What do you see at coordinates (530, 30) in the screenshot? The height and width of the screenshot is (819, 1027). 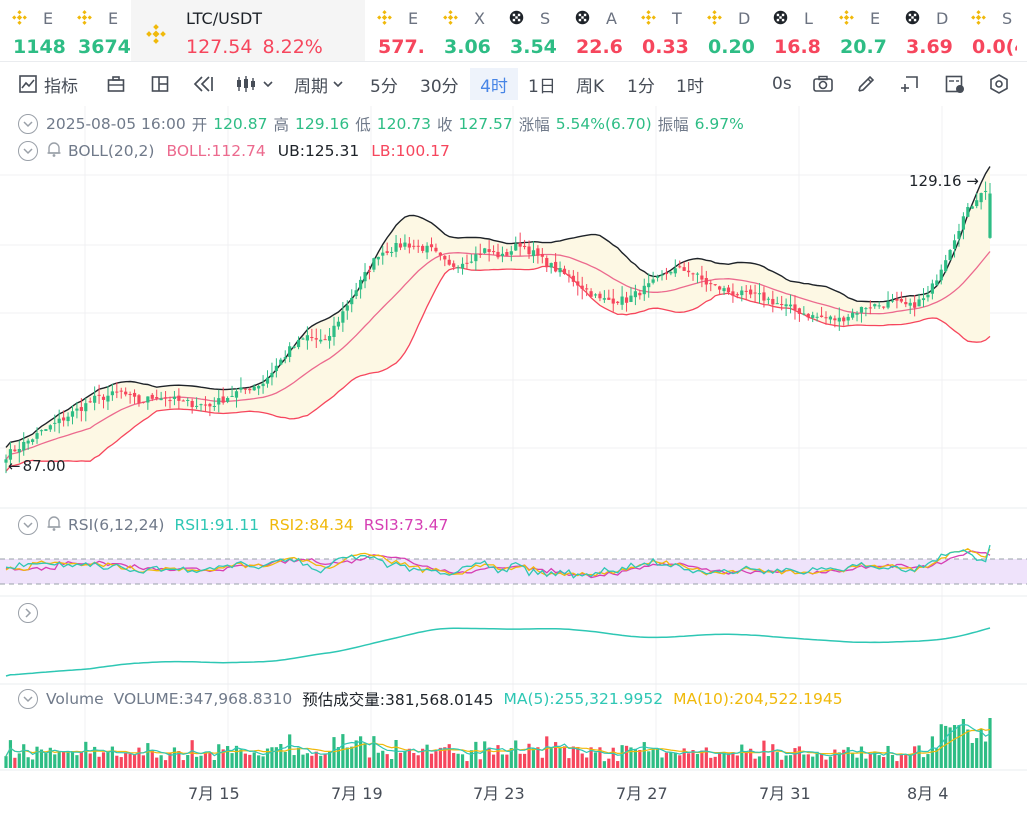 I see `ticker-item: S 3.54` at bounding box center [530, 30].